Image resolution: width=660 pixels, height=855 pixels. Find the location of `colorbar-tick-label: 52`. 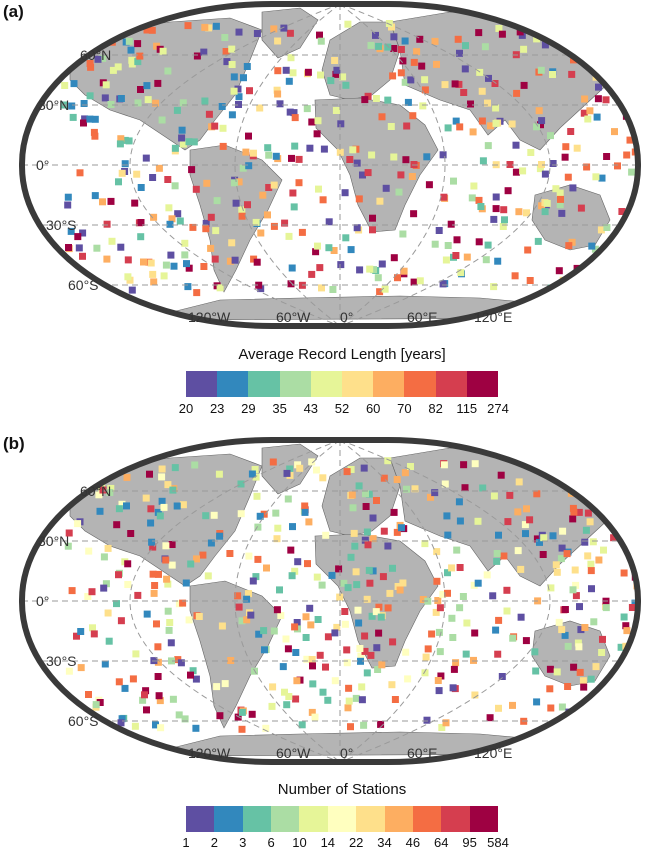

colorbar-tick-label: 52 is located at coordinates (342, 408).